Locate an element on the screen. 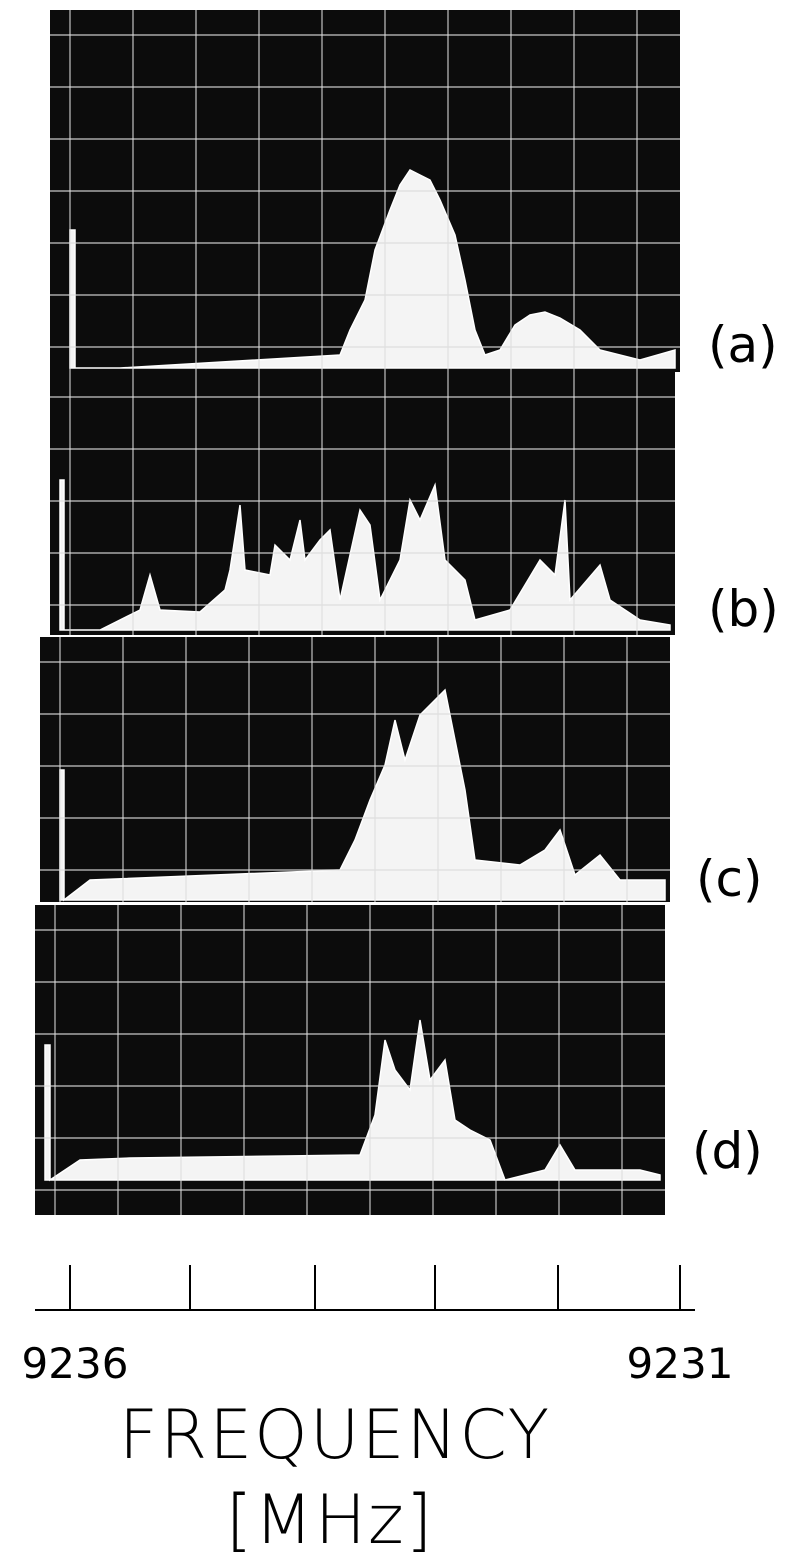 The height and width of the screenshot is (1557, 810). axis-unit: [MHz] is located at coordinates (330, 1519).